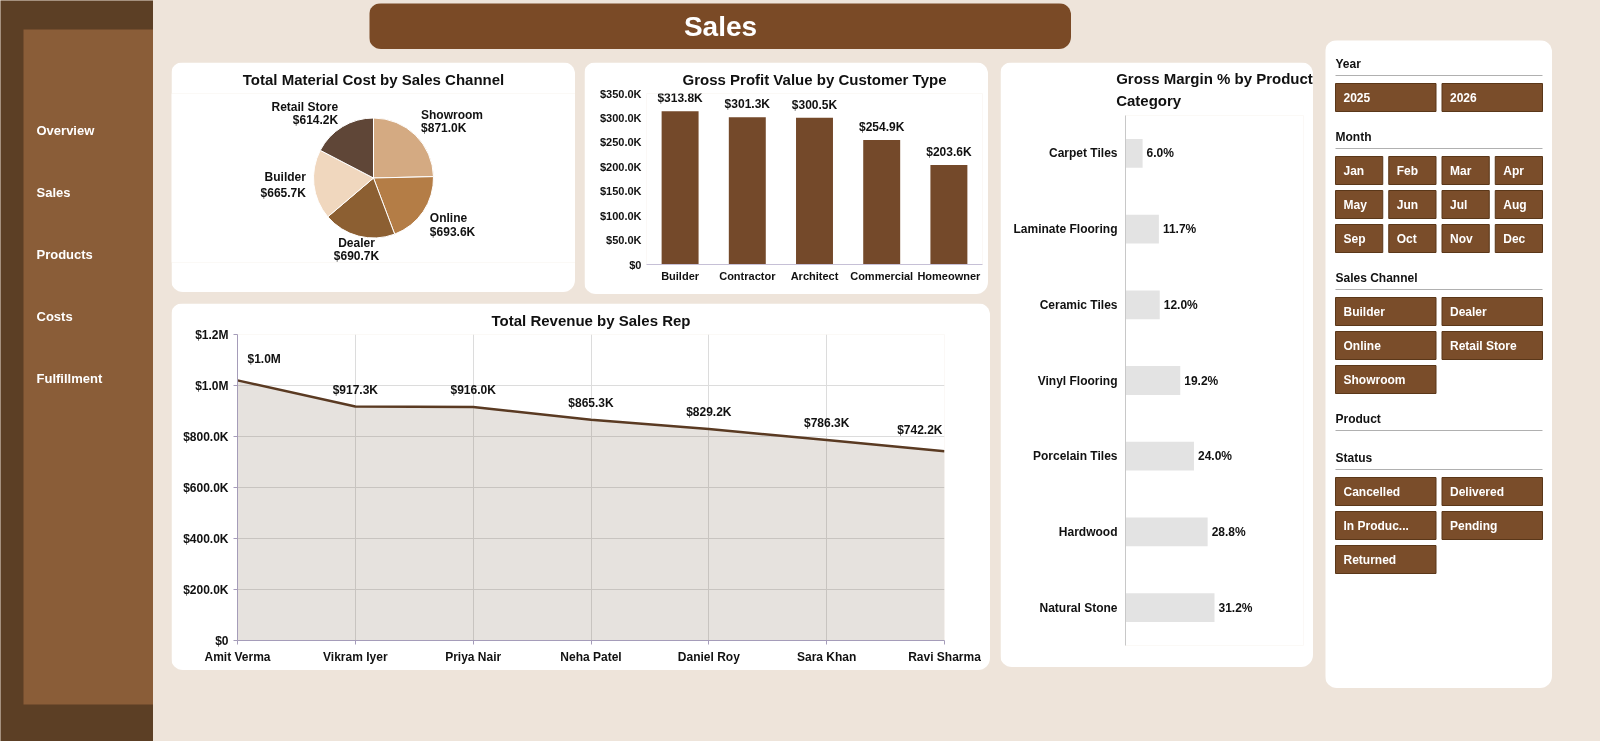 This screenshot has width=1600, height=741. What do you see at coordinates (283, 192) in the screenshot?
I see `data-label: $665.7K` at bounding box center [283, 192].